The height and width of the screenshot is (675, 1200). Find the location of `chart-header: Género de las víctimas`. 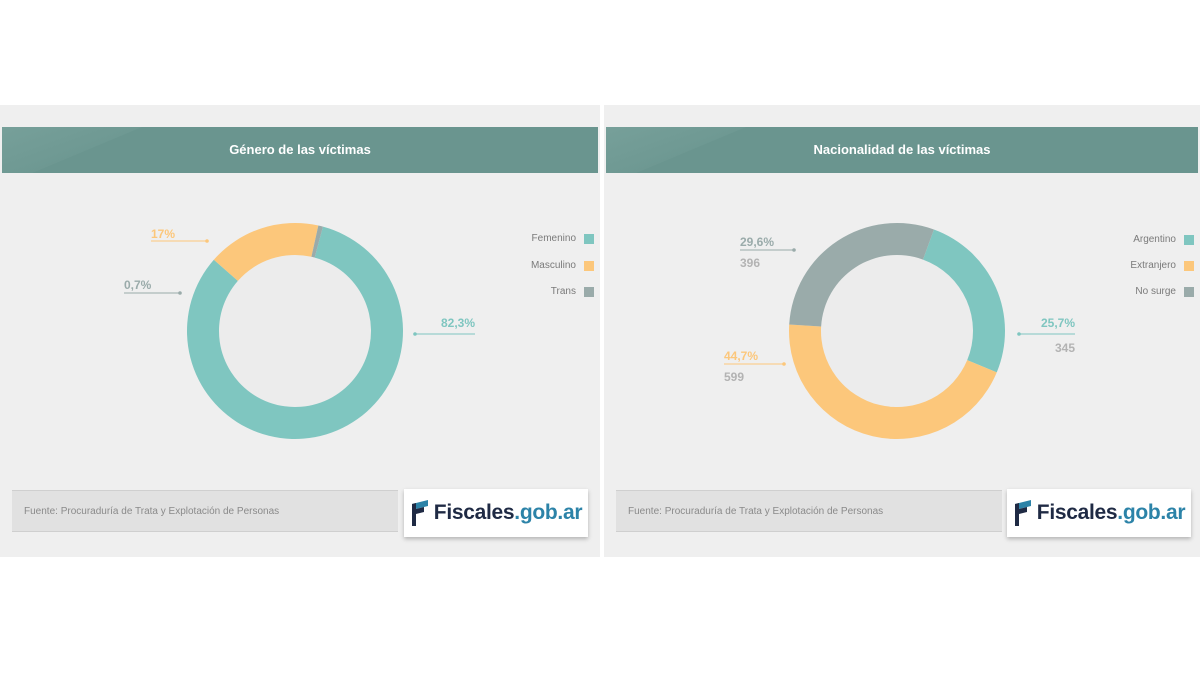

chart-header: Género de las víctimas is located at coordinates (300, 150).